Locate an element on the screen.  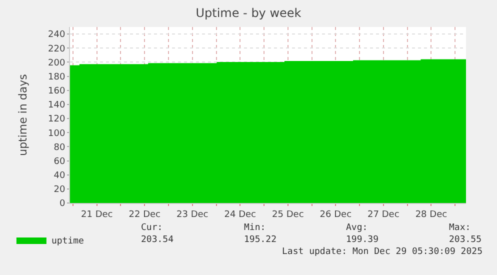
text: Last update: Mon Dec 29 05:30:09 2025 is located at coordinates (382, 252).